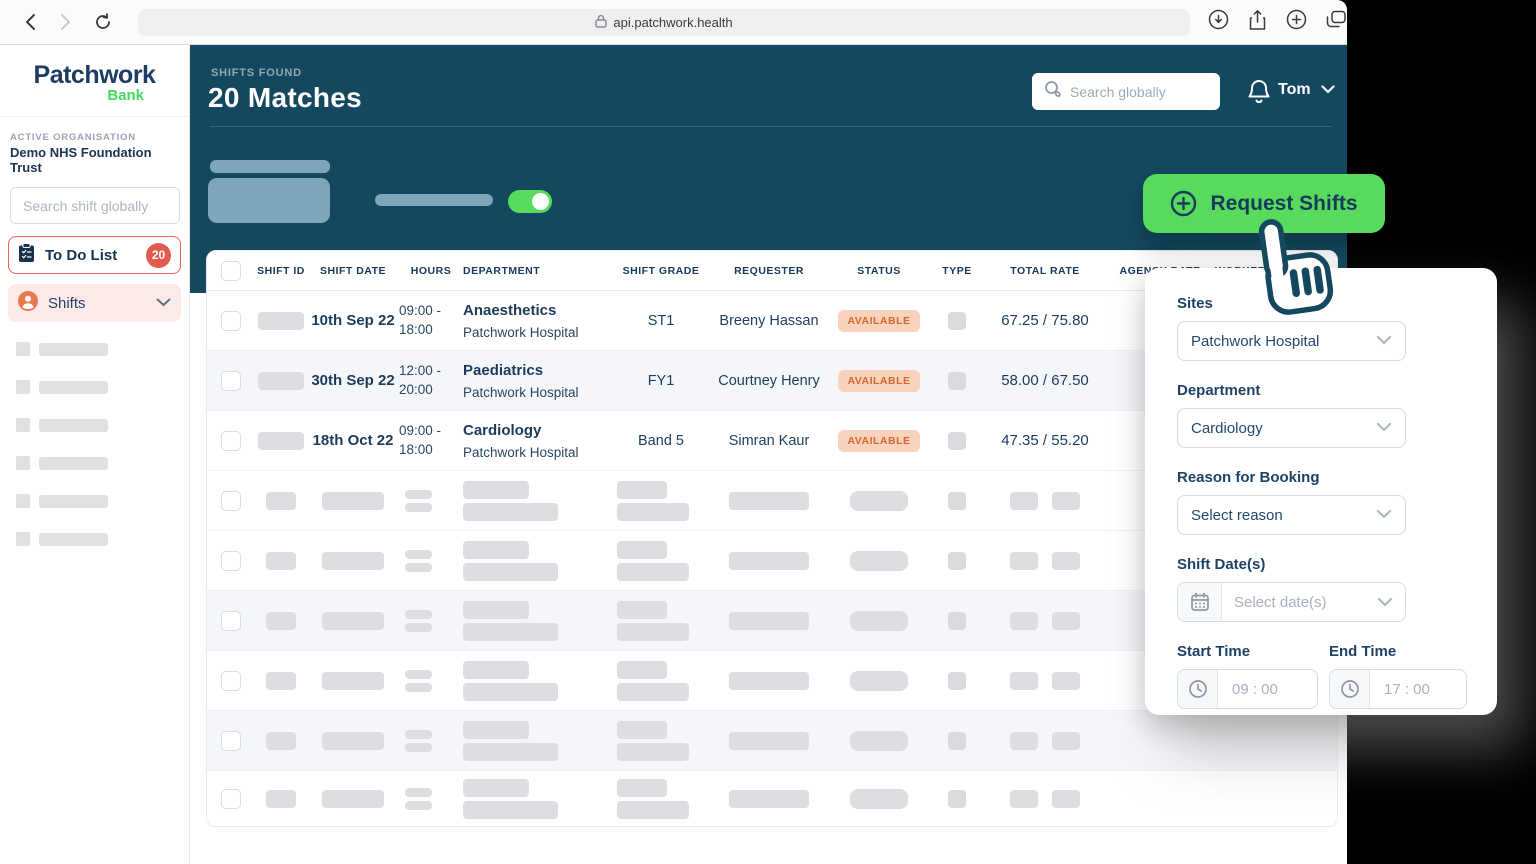  Describe the element at coordinates (353, 270) in the screenshot. I see `col-shift-date: SHIFT DATE` at that location.